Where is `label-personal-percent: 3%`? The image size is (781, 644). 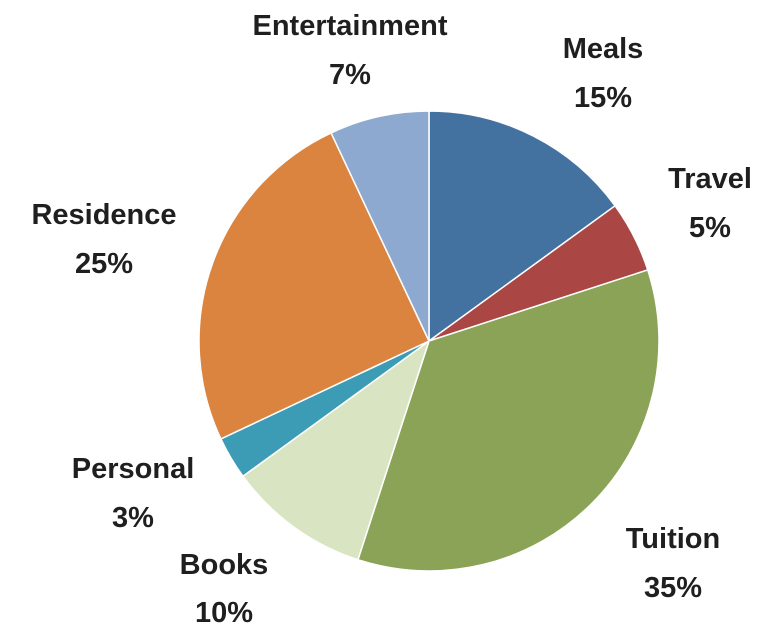
label-personal-percent: 3% is located at coordinates (133, 518).